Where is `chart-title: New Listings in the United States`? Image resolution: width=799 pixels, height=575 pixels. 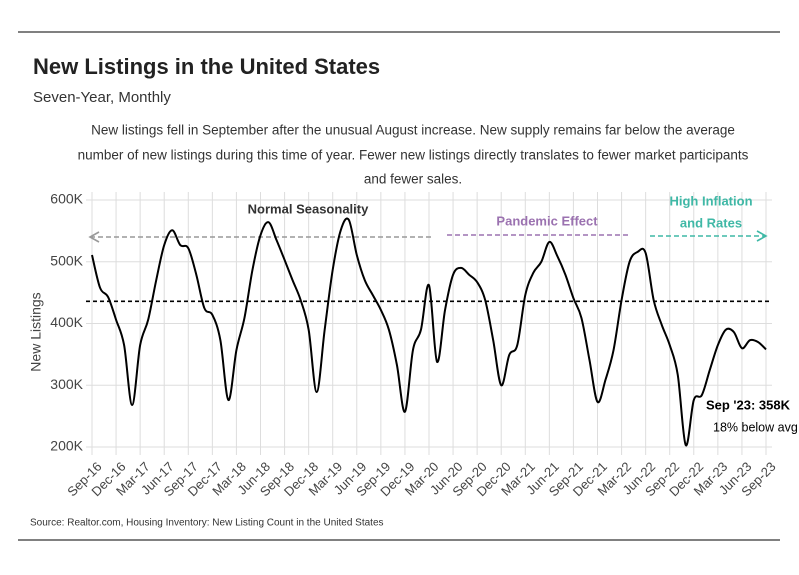 chart-title: New Listings in the United States is located at coordinates (206, 66).